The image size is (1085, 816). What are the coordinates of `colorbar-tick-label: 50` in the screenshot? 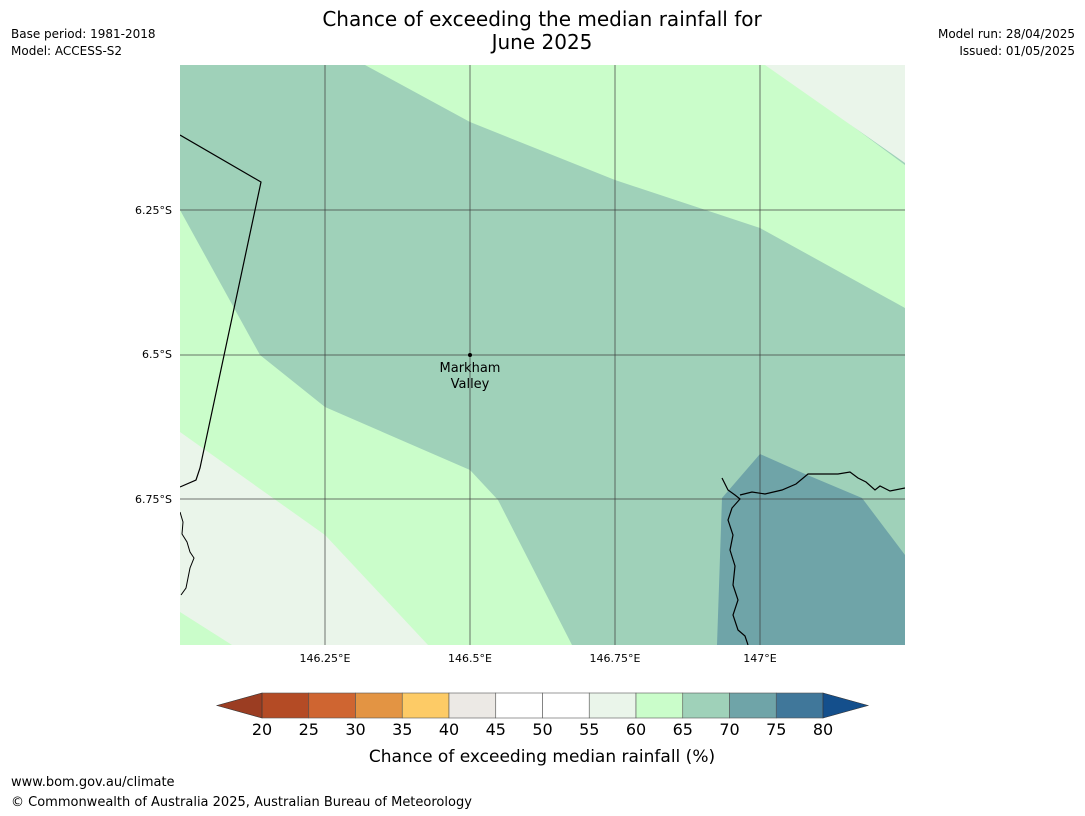 It's located at (542, 729).